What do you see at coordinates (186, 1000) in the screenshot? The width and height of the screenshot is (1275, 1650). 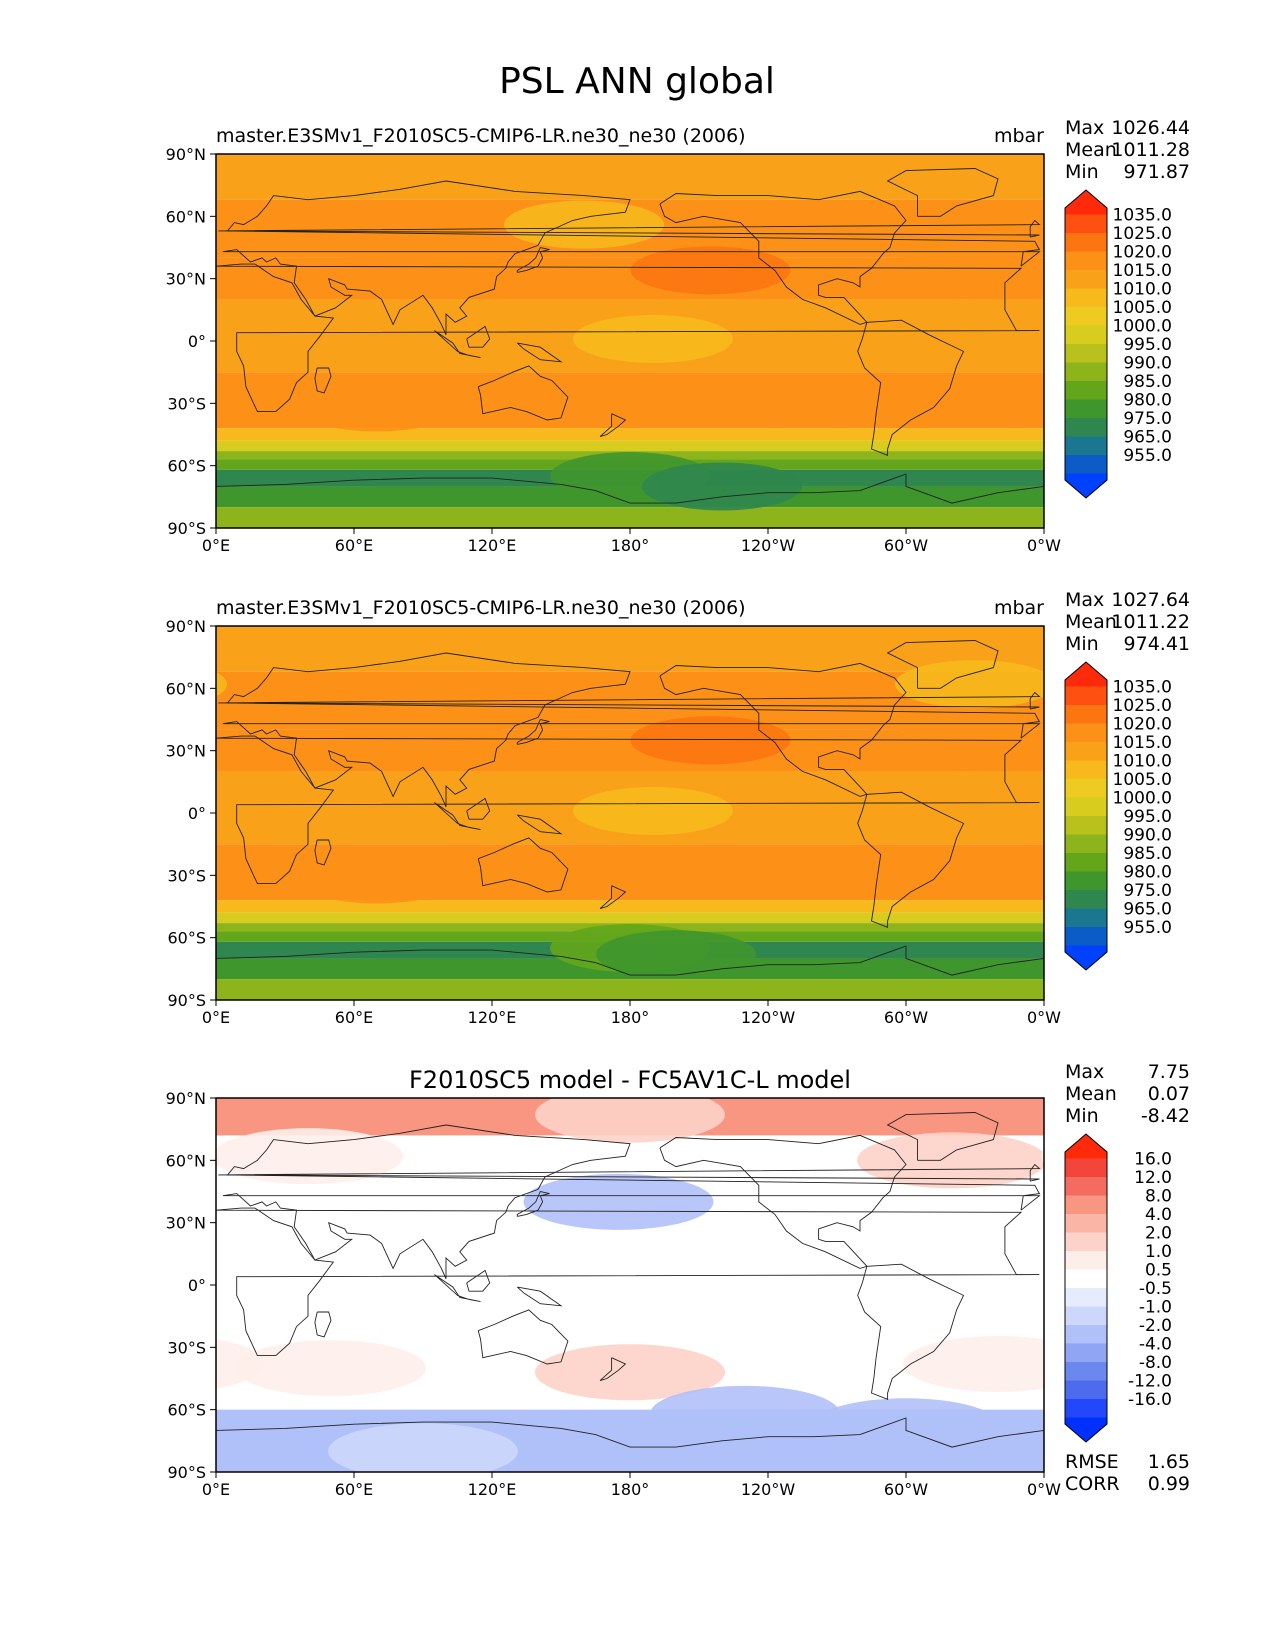 I see `y-tick-label: 90°S` at bounding box center [186, 1000].